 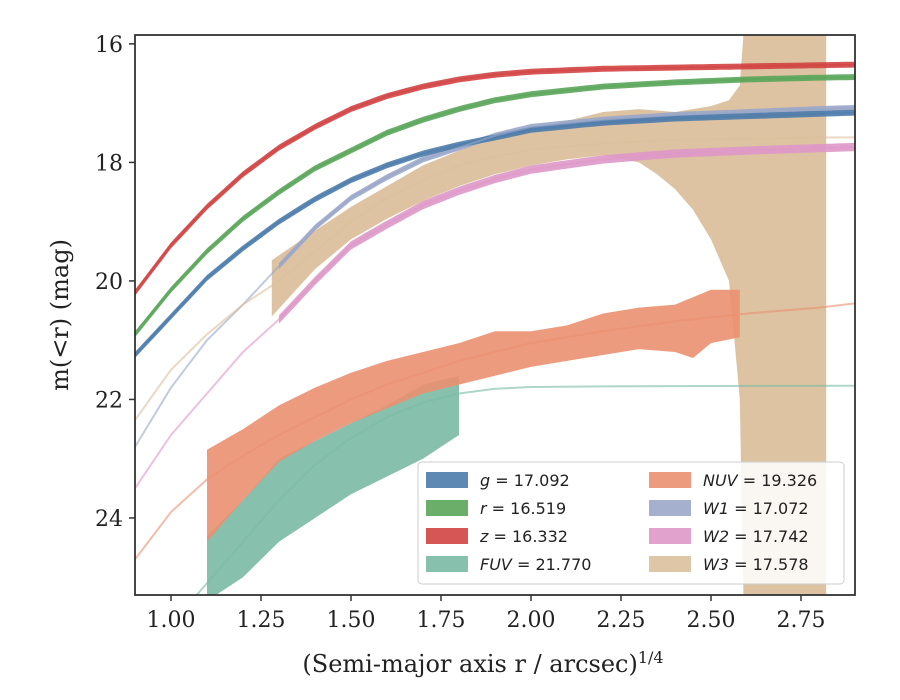 I want to click on x-tick-label: 2.25, so click(x=621, y=620).